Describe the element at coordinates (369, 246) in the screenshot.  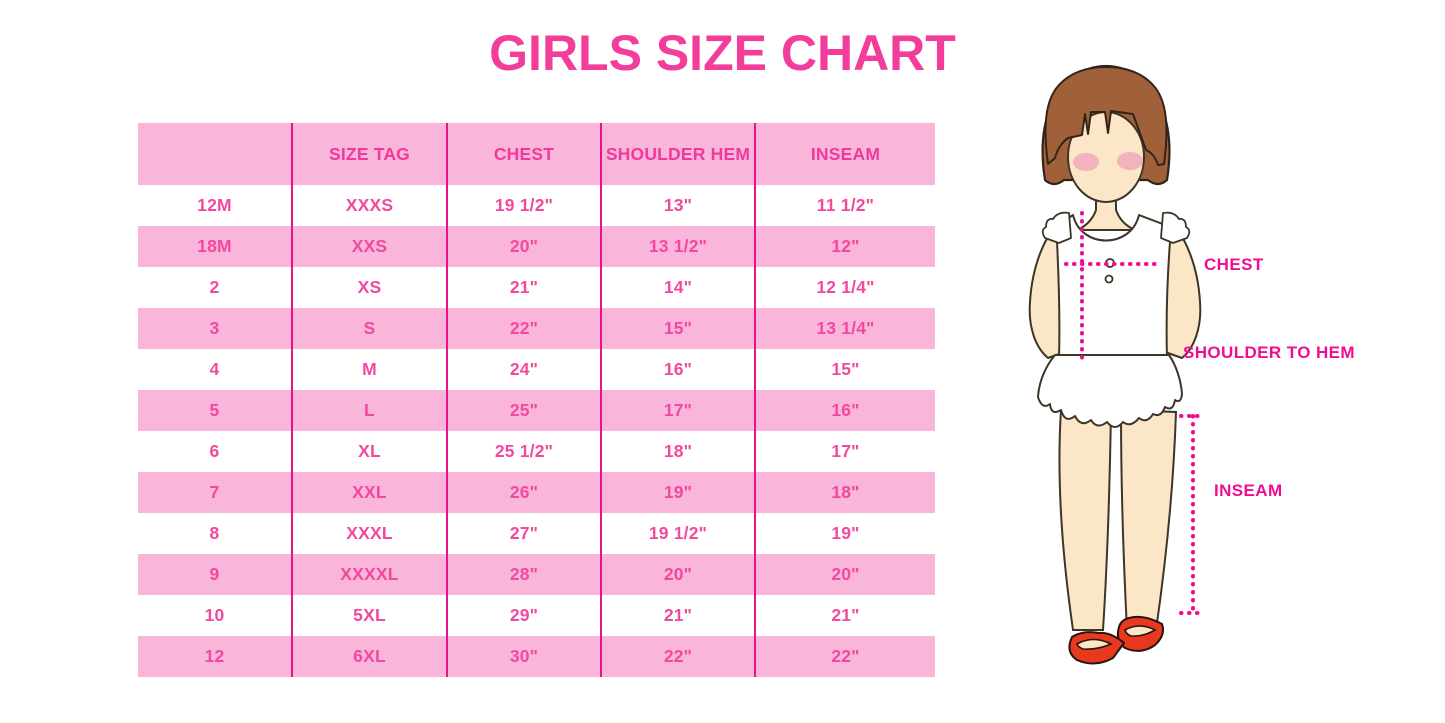
I see `table-cell: XXS` at that location.